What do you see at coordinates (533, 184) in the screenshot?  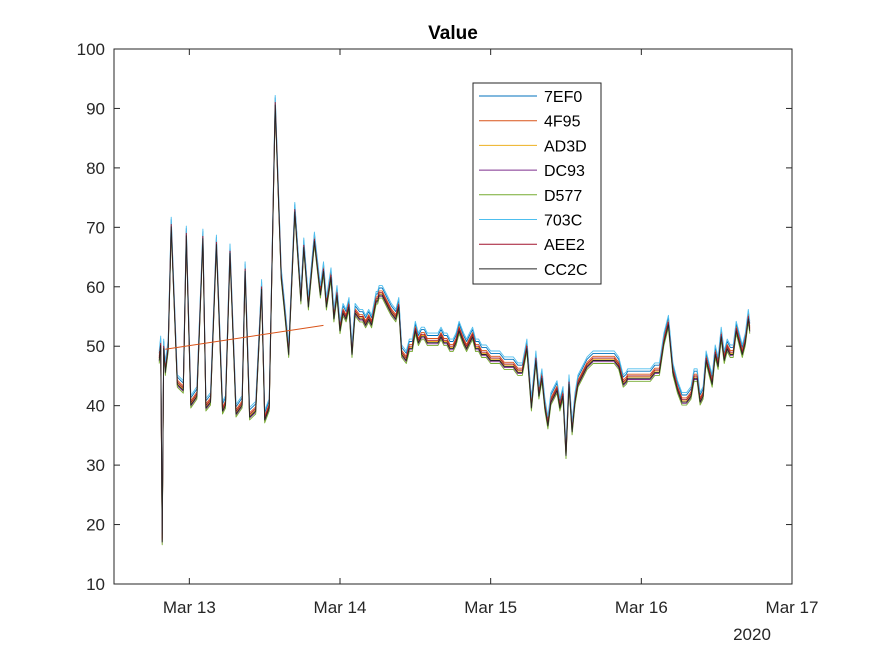 I see `legend-items: 7EF0 4F95 AD3D DC93 D577 703C AEE2 CC2C` at bounding box center [533, 184].